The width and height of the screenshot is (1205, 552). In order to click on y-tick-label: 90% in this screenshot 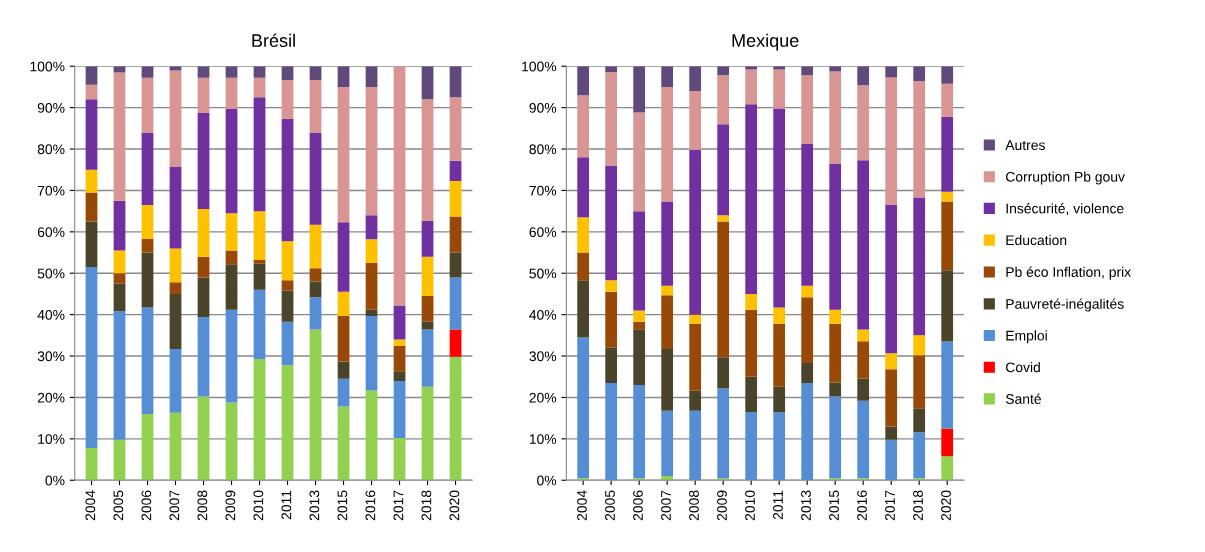, I will do `click(543, 107)`.